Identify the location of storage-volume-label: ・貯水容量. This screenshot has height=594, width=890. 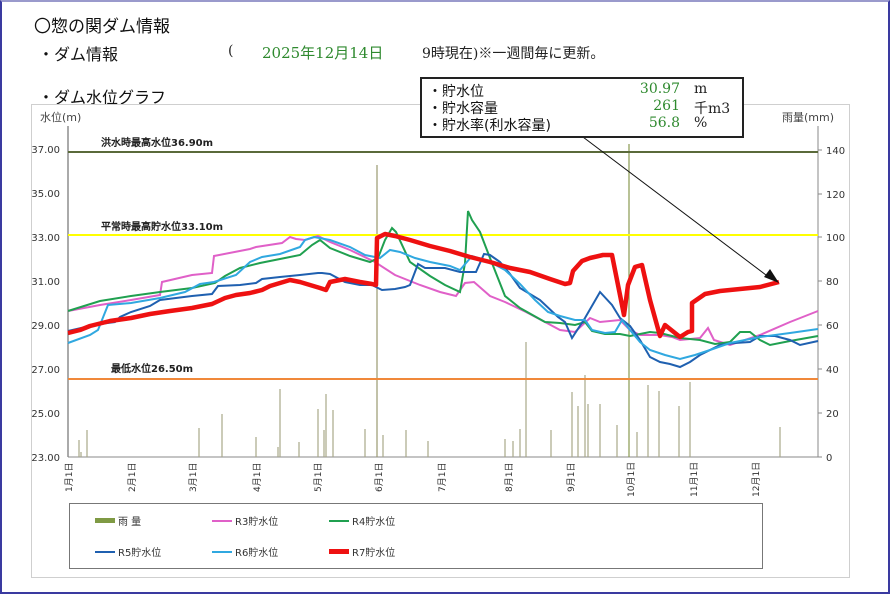
(463, 109).